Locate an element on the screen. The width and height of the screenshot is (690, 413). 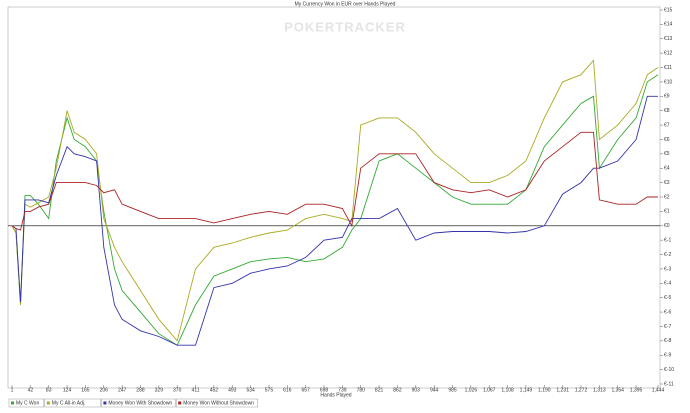
x-tick-label: 165 is located at coordinates (85, 390).